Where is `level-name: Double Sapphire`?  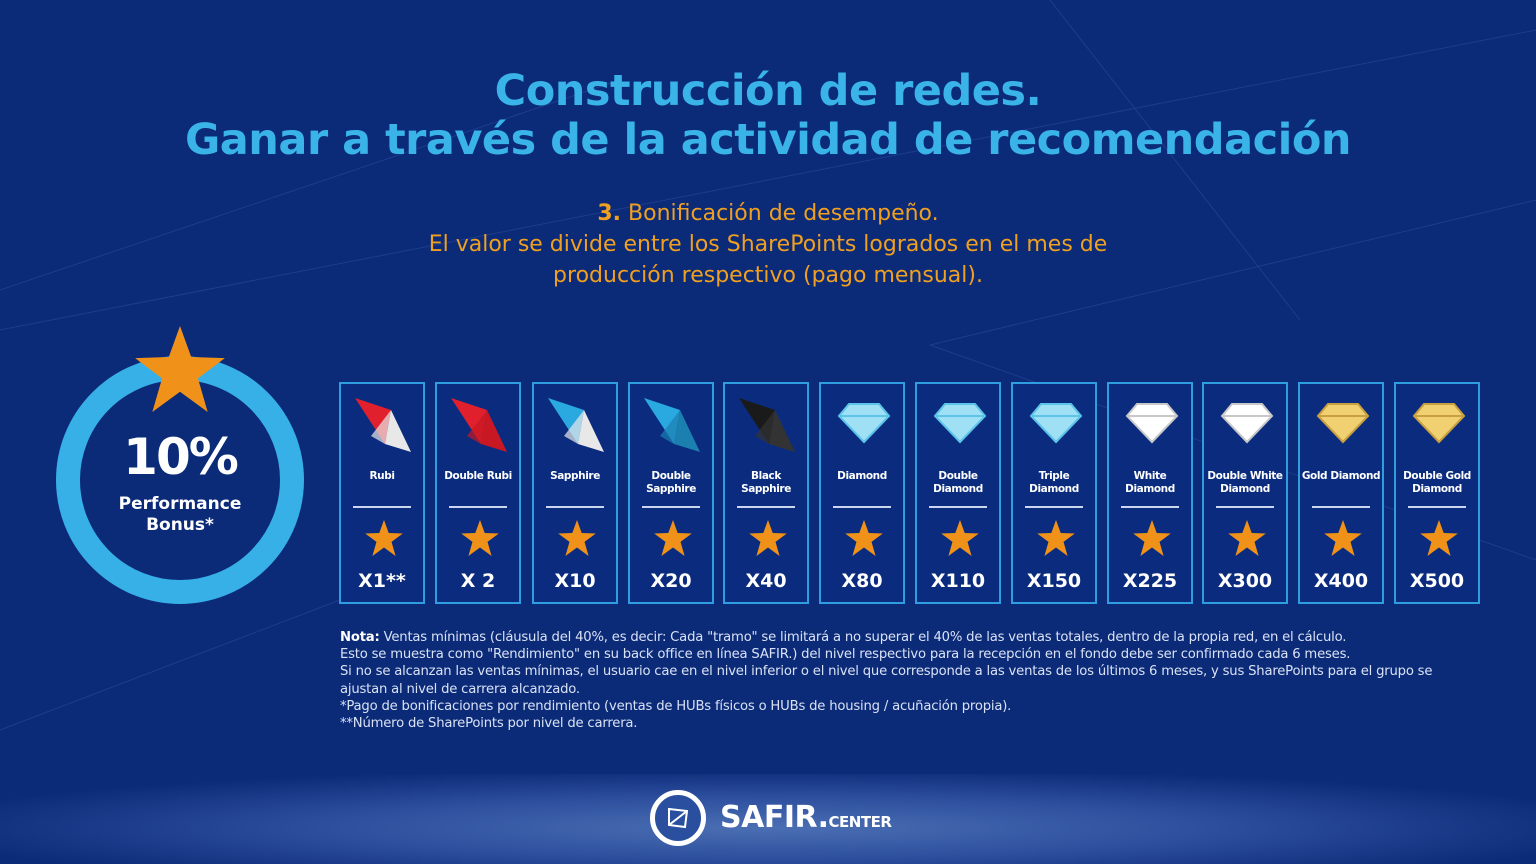
level-name: Double Sapphire is located at coordinates (671, 482).